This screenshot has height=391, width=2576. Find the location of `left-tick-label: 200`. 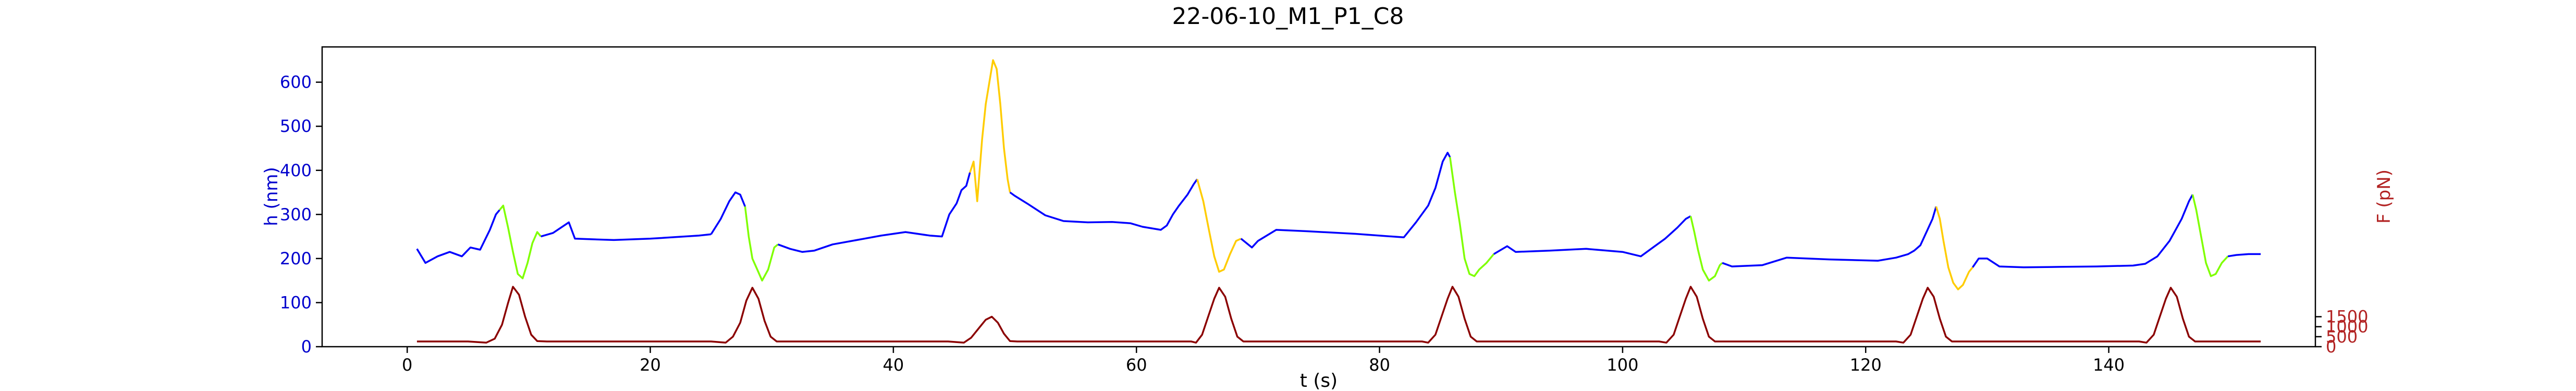

left-tick-label: 200 is located at coordinates (296, 258).